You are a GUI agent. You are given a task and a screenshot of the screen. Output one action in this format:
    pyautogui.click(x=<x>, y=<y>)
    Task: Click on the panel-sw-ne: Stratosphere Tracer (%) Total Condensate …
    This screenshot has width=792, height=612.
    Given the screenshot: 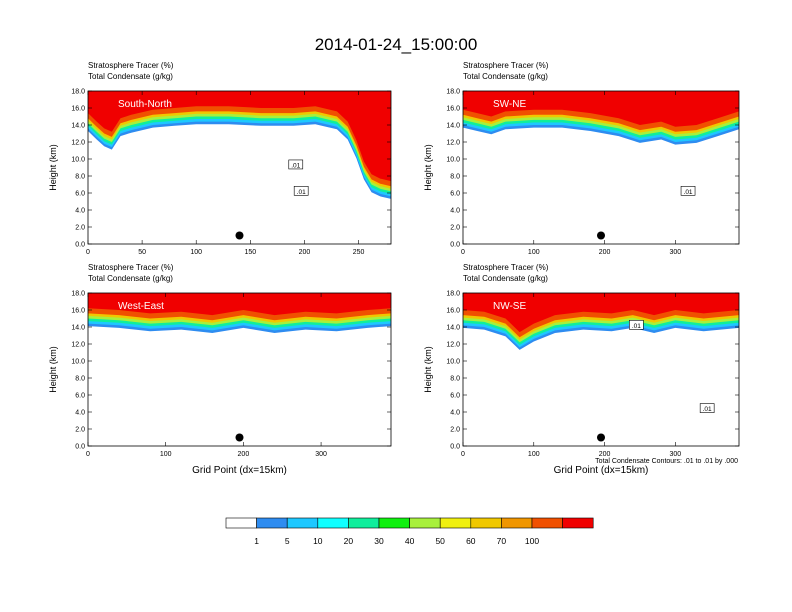 What is the action you would take?
    pyautogui.click(x=581, y=158)
    